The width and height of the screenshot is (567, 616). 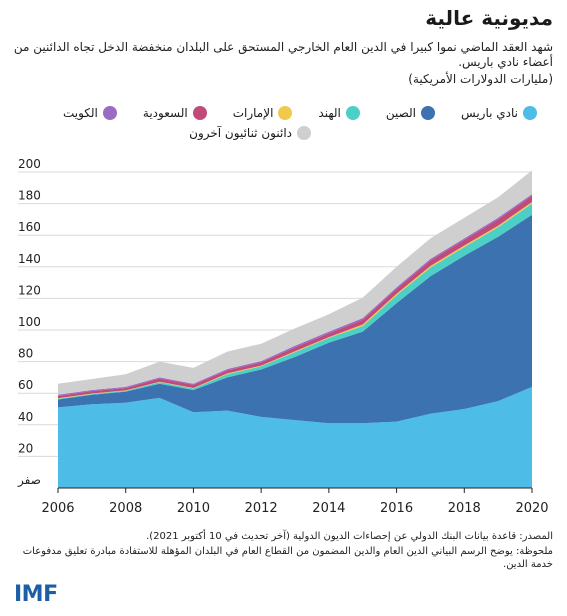 I want to click on legend-label: الإمارات, so click(x=253, y=113).